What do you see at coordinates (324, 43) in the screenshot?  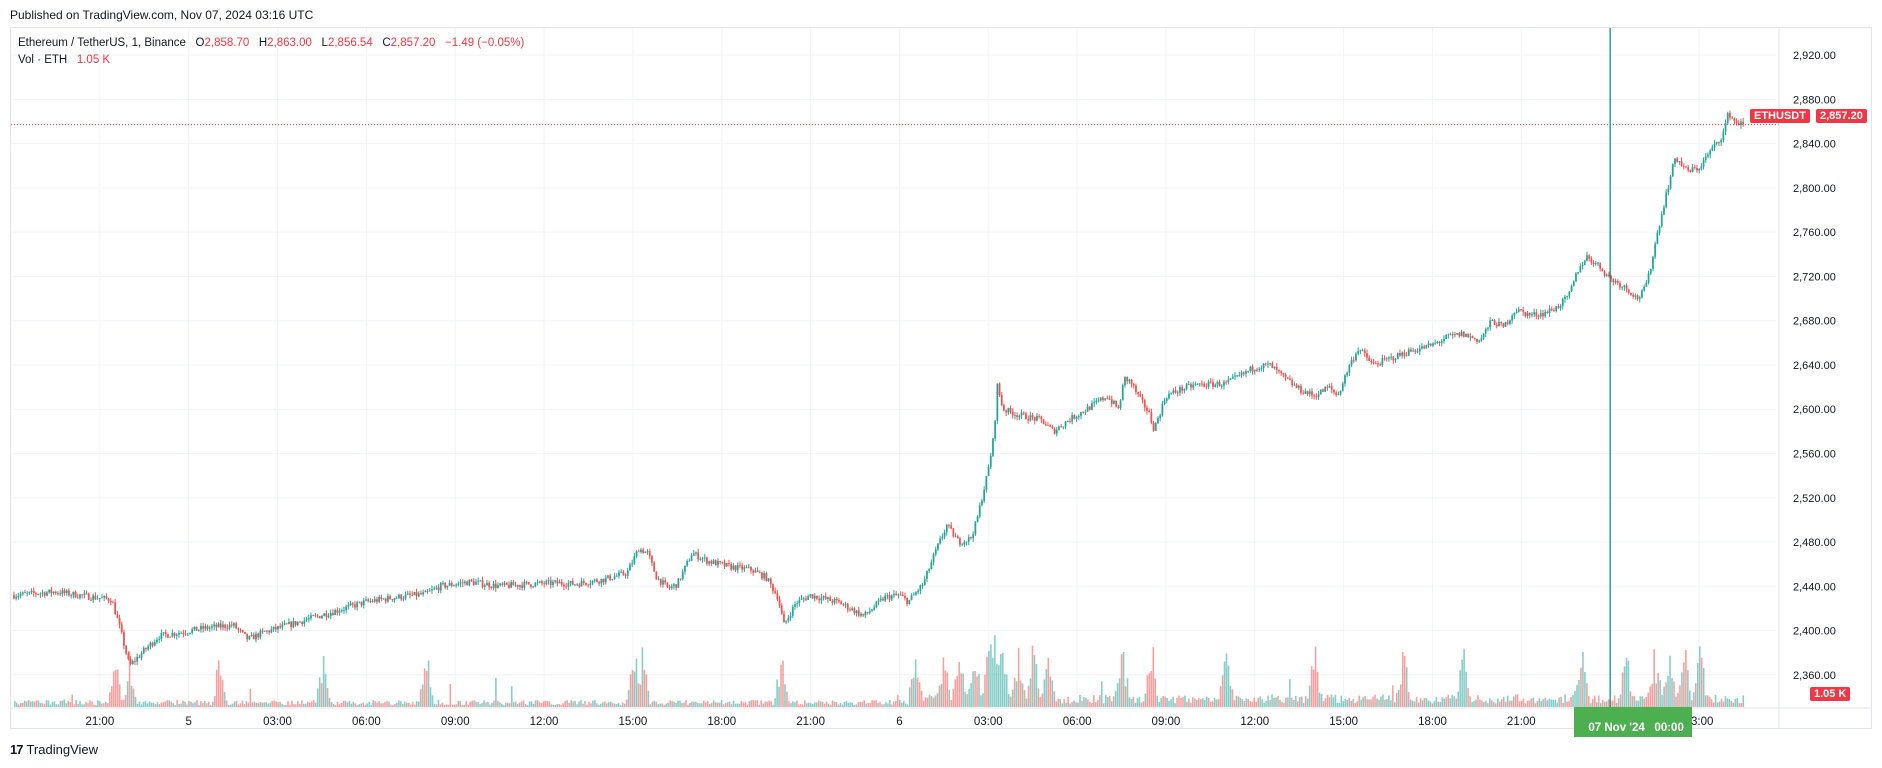 I see `low-label: L` at bounding box center [324, 43].